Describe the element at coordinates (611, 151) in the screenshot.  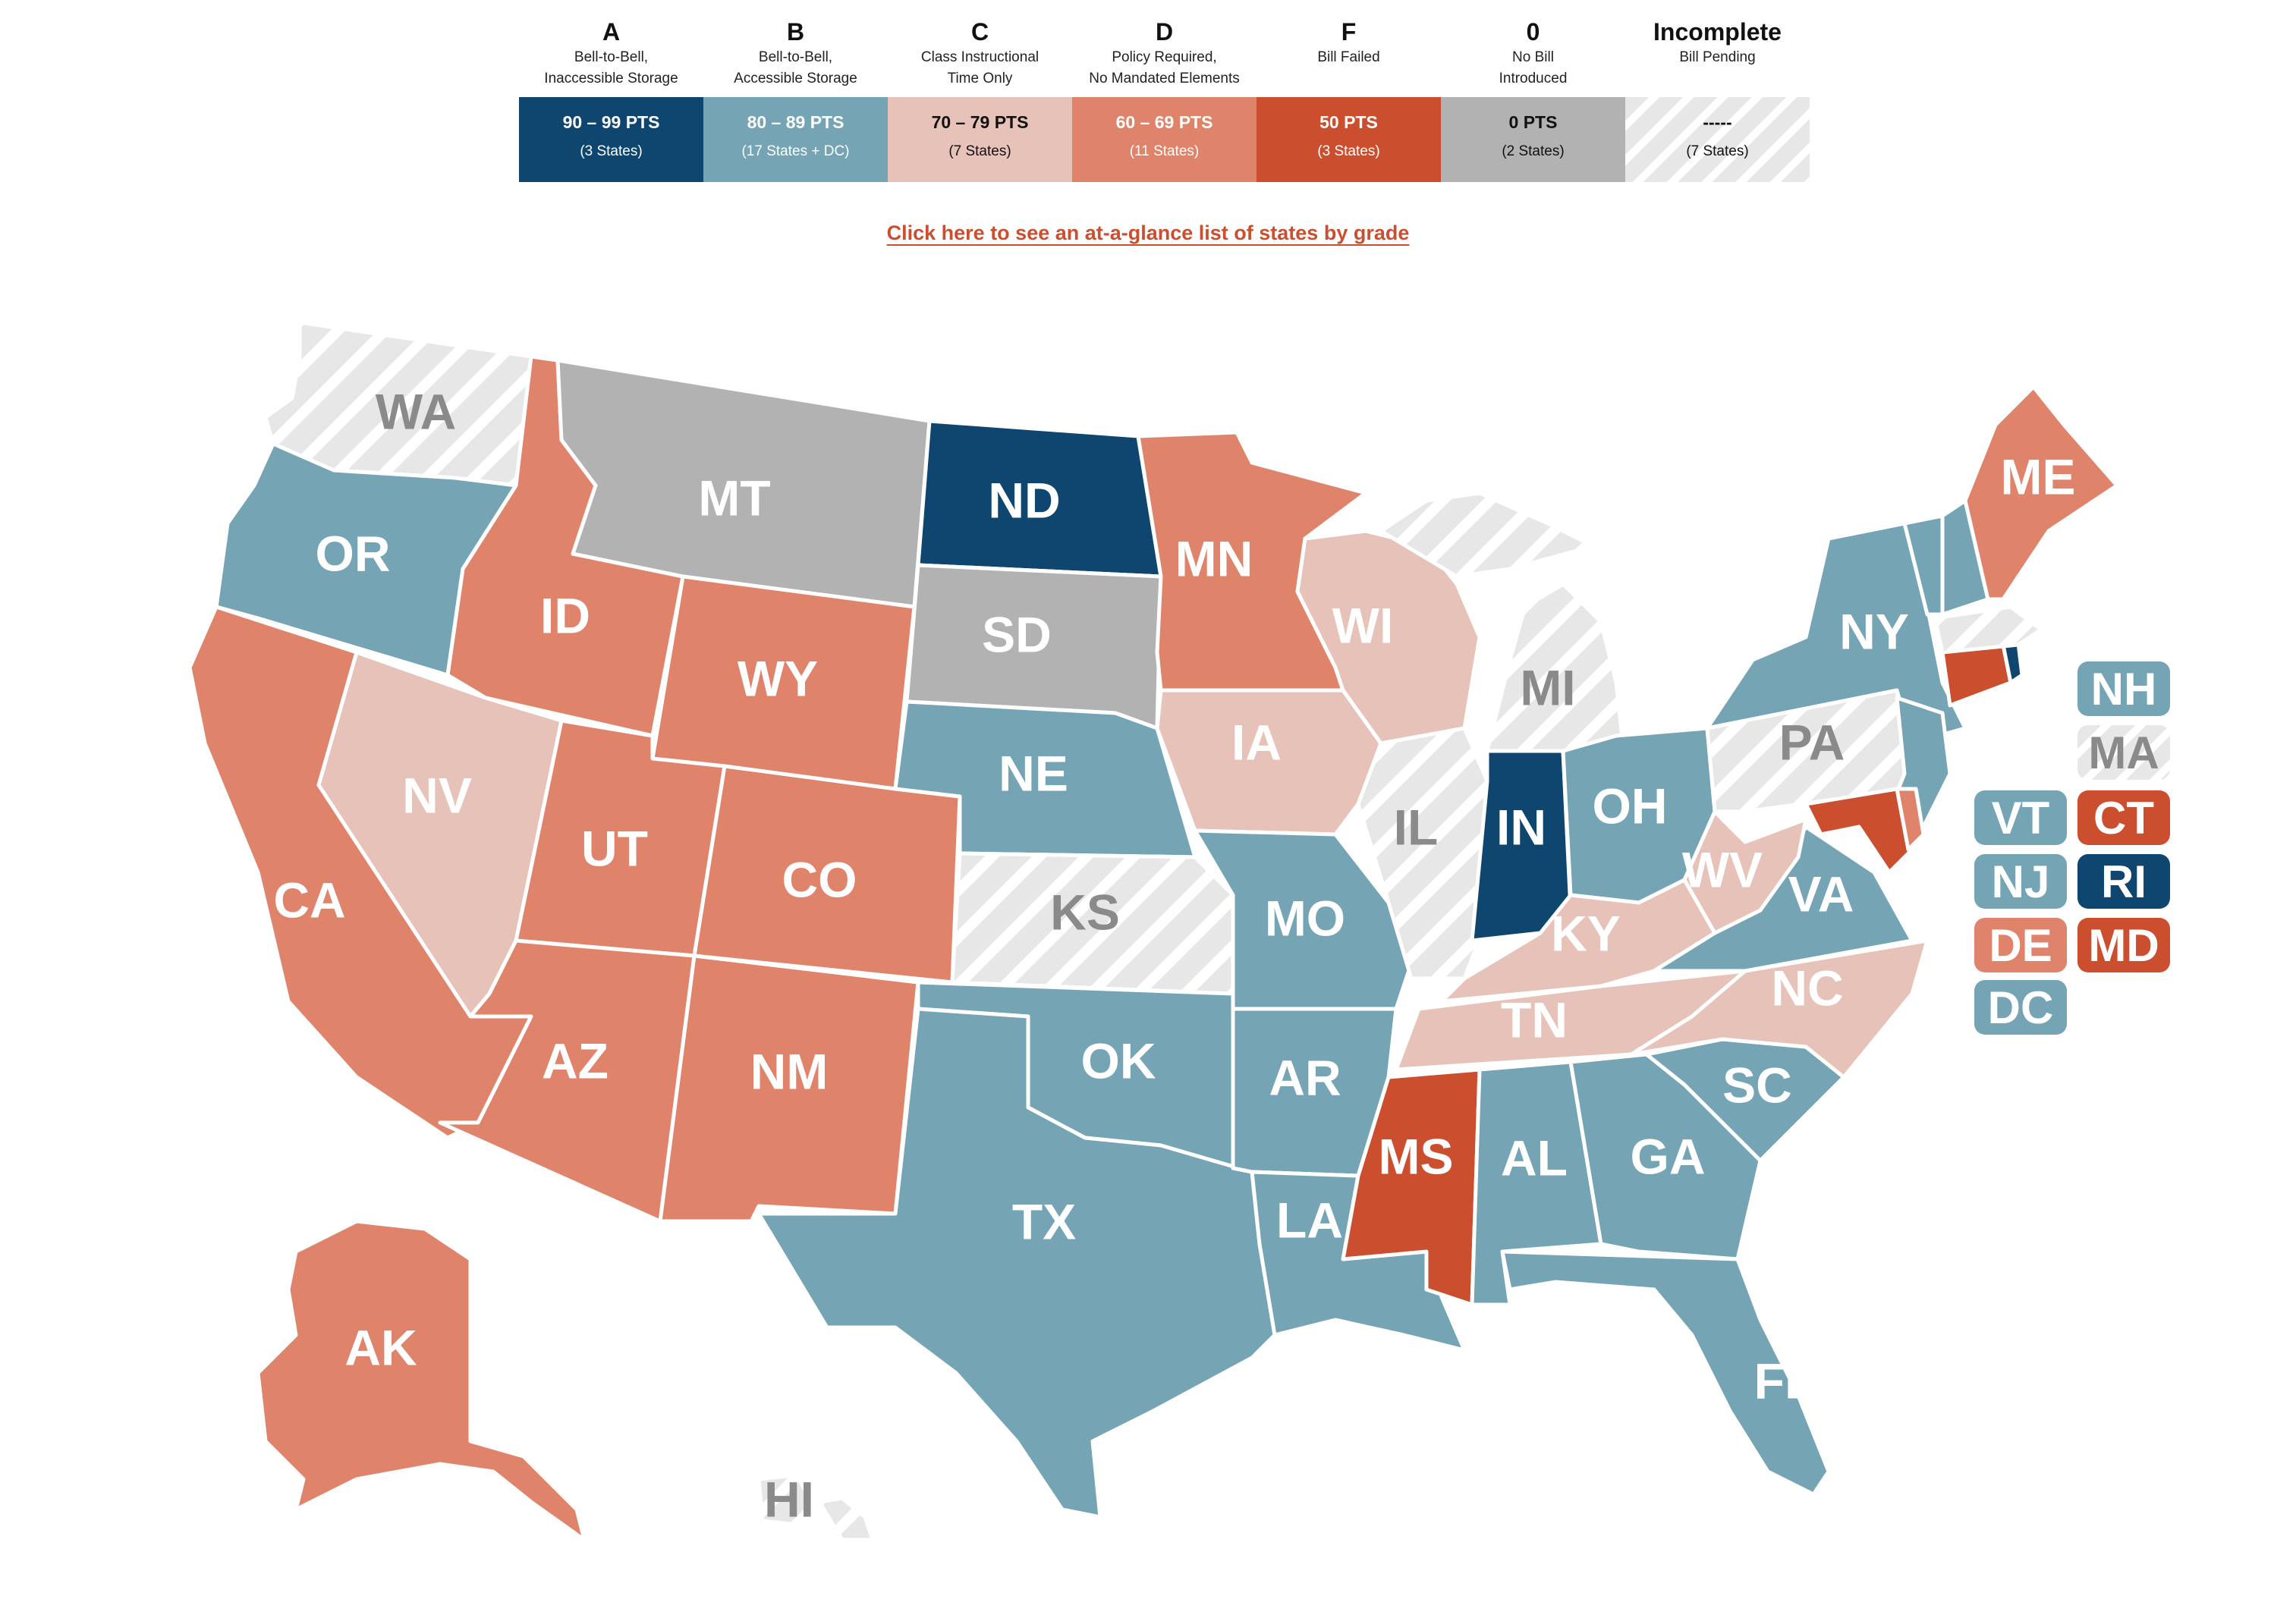
I see `legend-count: (3 States)` at that location.